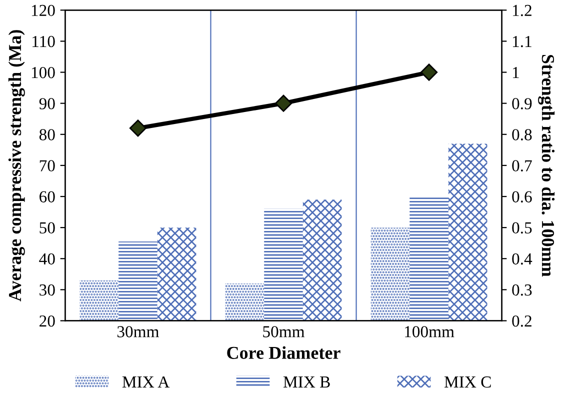 This screenshot has height=406, width=567. What do you see at coordinates (43, 72) in the screenshot?
I see `y-tick-label: 100` at bounding box center [43, 72].